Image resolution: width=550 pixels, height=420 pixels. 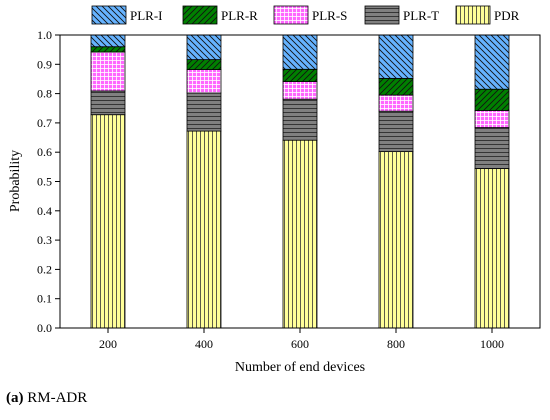 I want to click on legend-label-plr-s: PLR-S, so click(x=329, y=15).